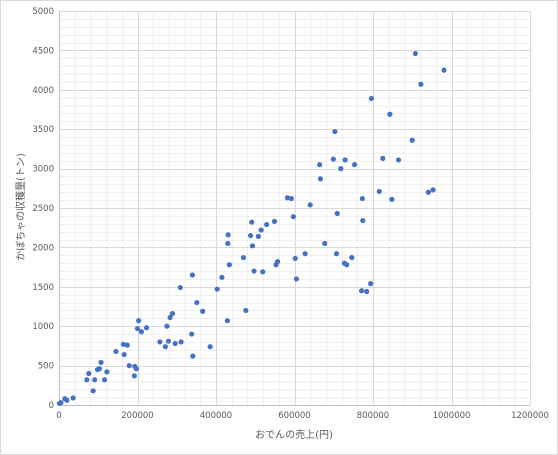 The image size is (558, 455). What do you see at coordinates (43, 91) in the screenshot?
I see `y-tick-label: 4000` at bounding box center [43, 91].